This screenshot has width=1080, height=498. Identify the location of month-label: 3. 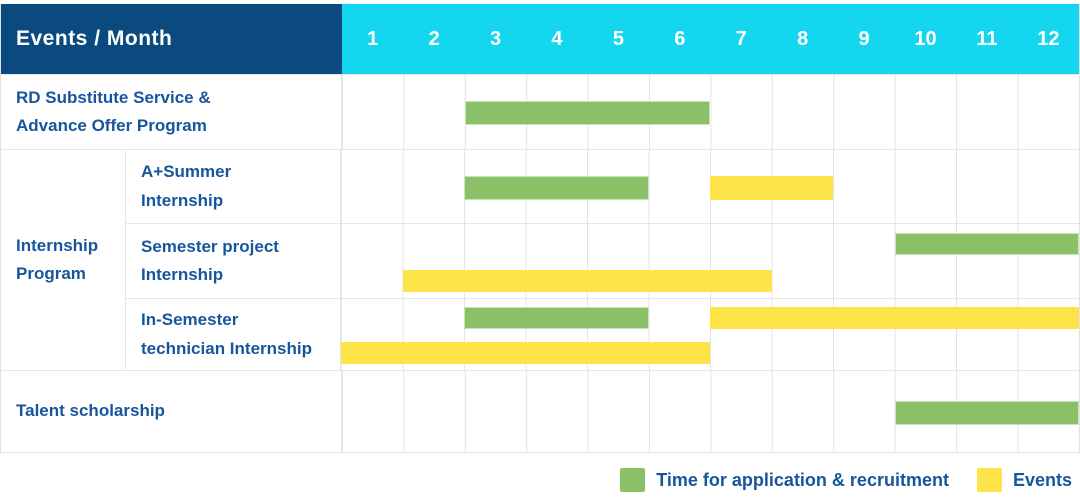
(495, 38).